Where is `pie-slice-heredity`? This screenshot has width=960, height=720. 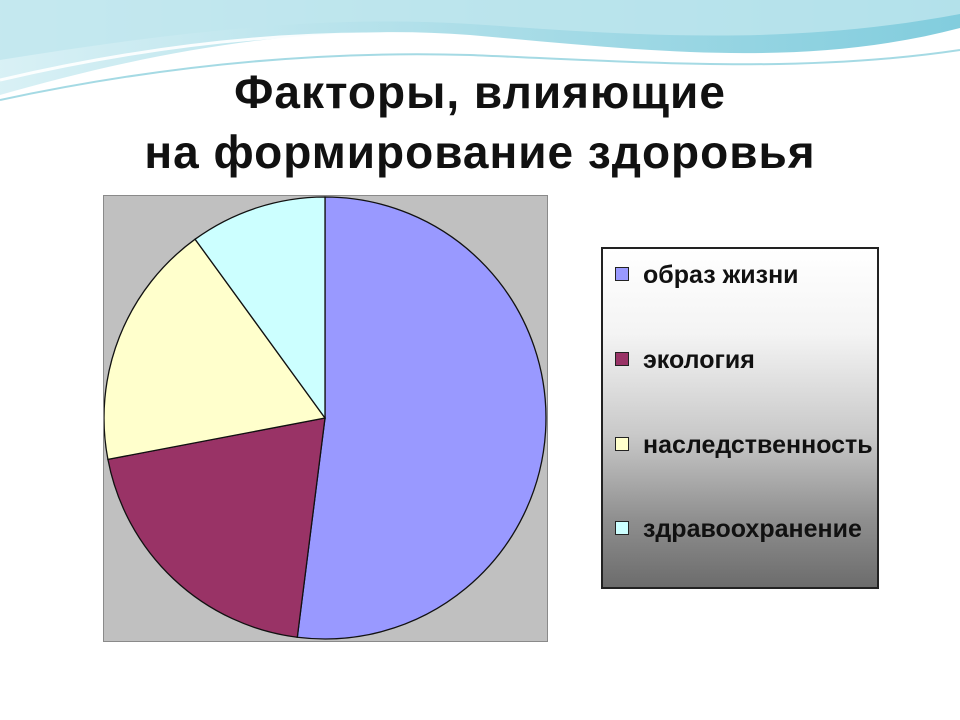 pie-slice-heredity is located at coordinates (215, 349).